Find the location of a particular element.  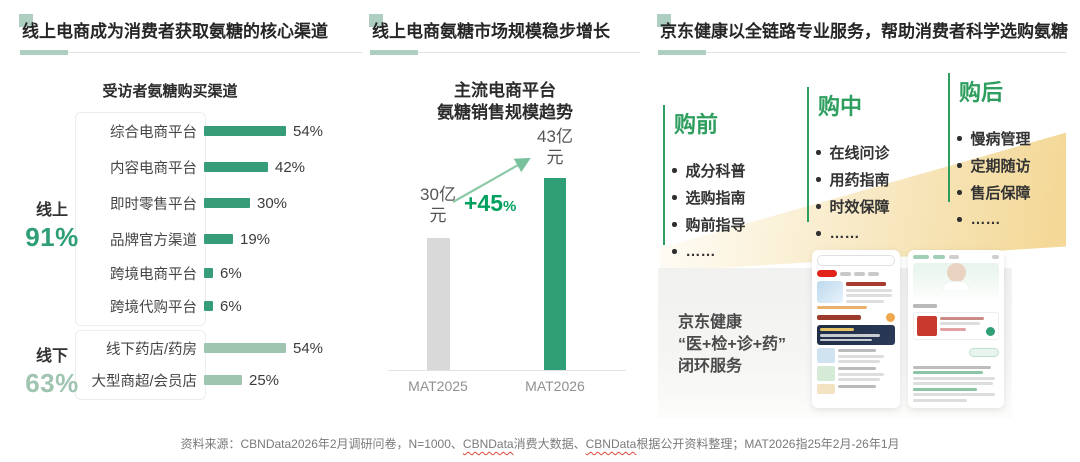

online-group-box is located at coordinates (140, 219).